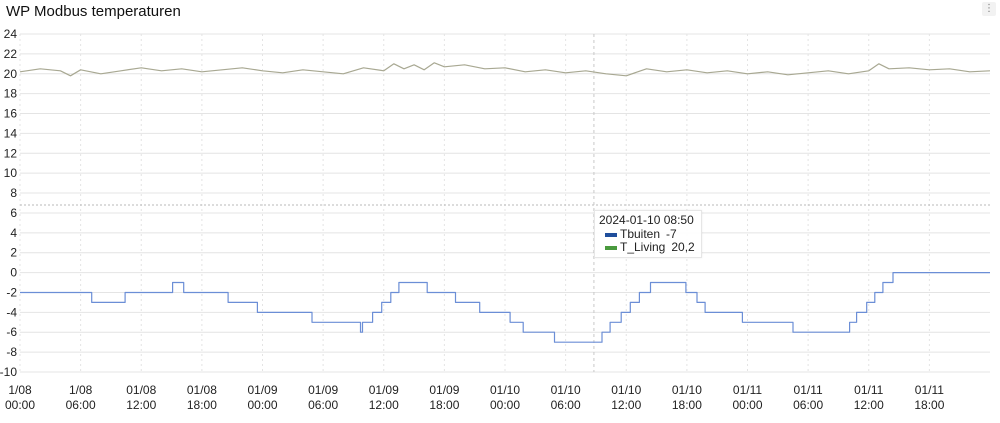 The image size is (1000, 423). What do you see at coordinates (640, 234) in the screenshot?
I see `tooltip-name-tbuiten: Tbuiten` at bounding box center [640, 234].